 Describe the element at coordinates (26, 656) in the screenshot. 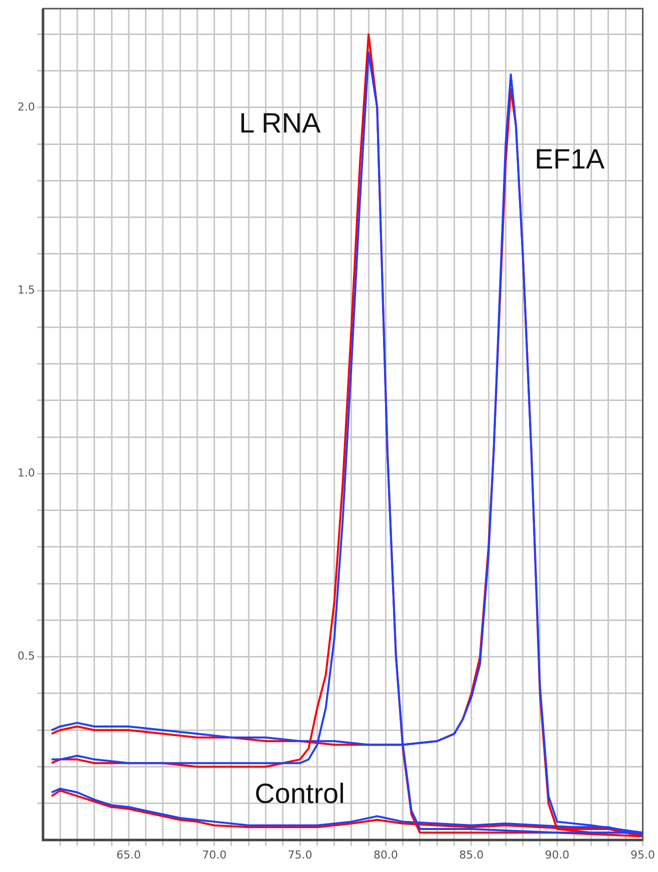

I see `y-tick-label: 0.5` at that location.